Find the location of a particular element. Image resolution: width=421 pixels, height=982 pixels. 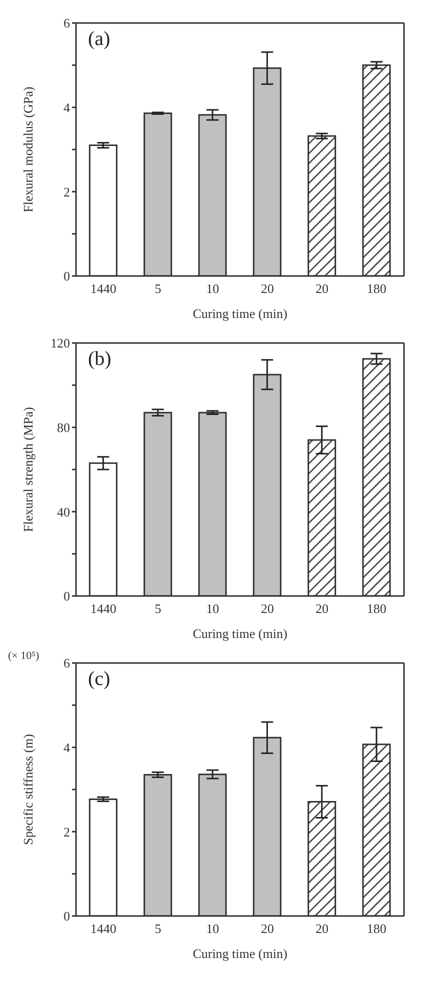

y-tick-label: 40 is located at coordinates (63, 512).